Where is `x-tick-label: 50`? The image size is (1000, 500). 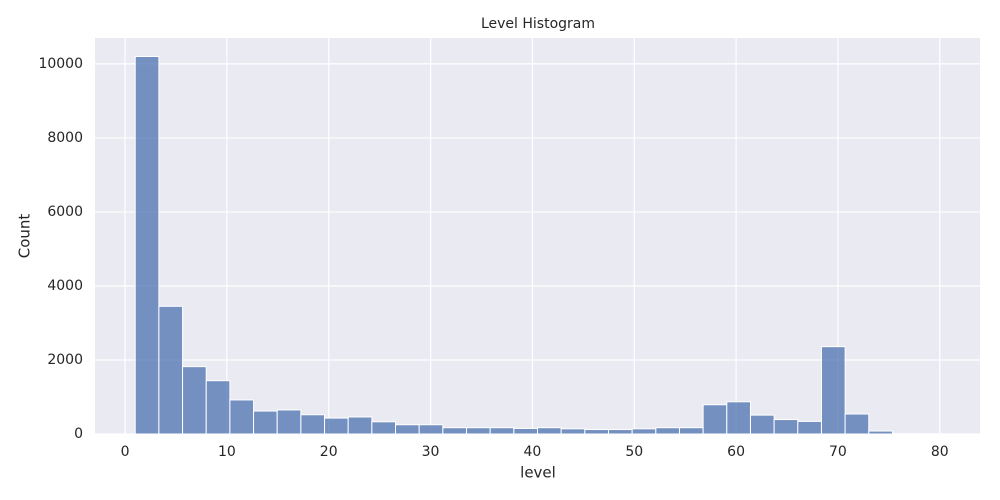
x-tick-label: 50 is located at coordinates (634, 452).